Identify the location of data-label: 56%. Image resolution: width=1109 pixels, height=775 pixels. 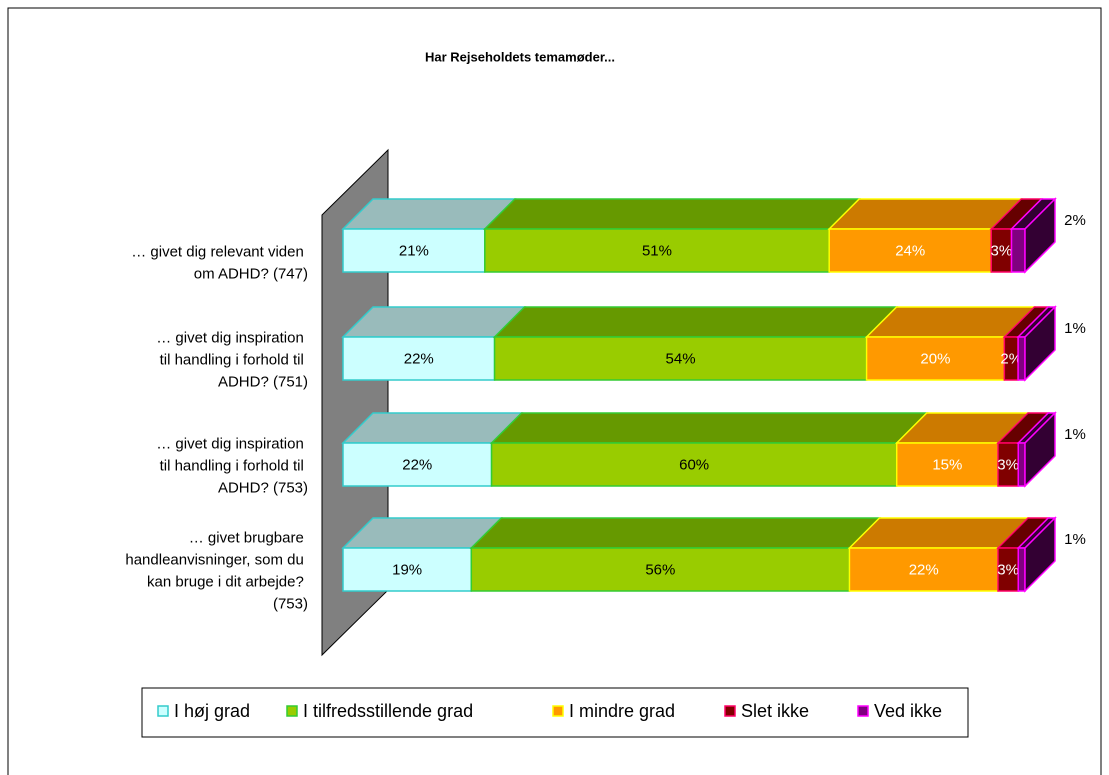
(660, 569).